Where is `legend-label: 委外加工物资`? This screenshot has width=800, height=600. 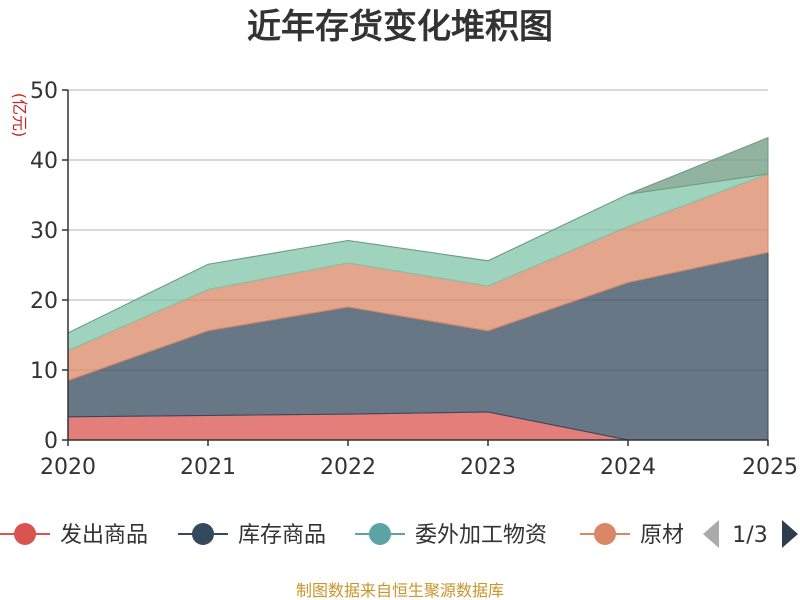
legend-label: 委外加工物资 is located at coordinates (481, 535).